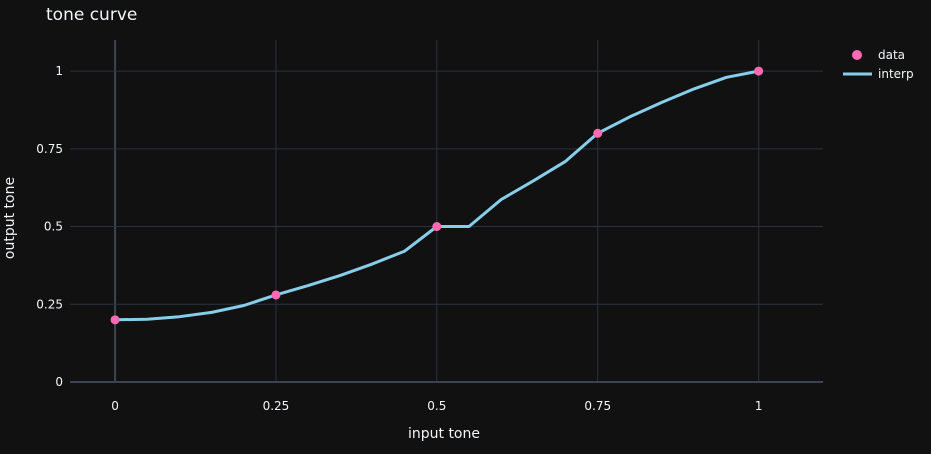  I want to click on legend-label-interp: interp, so click(896, 74).